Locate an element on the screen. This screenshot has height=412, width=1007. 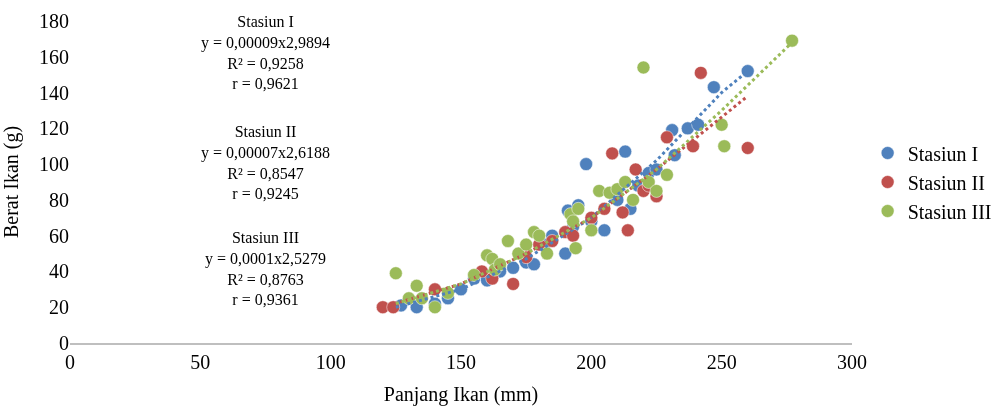
legend-label: Stasiun I is located at coordinates (943, 153).